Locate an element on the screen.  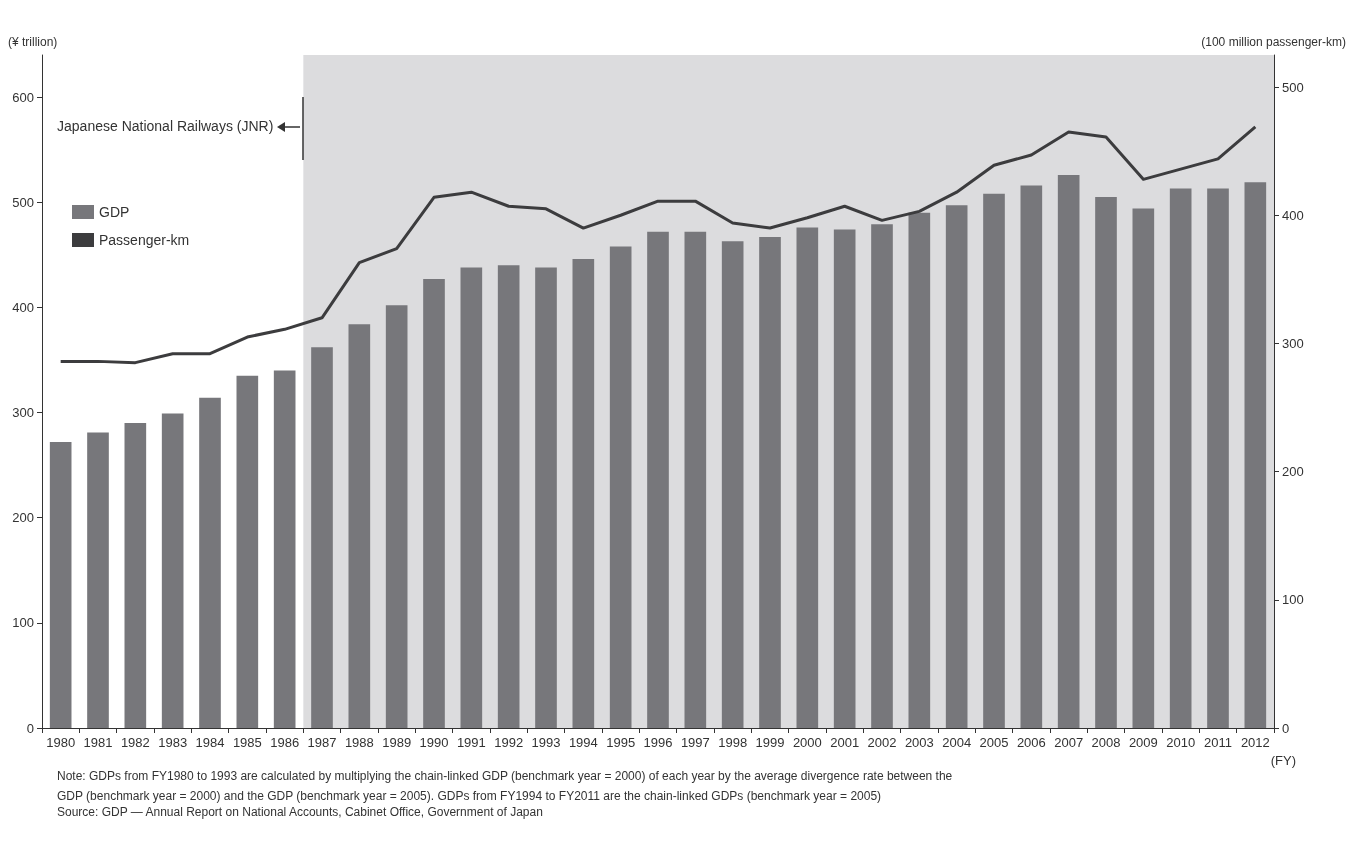
x-tick-label: 2011 is located at coordinates (1218, 742).